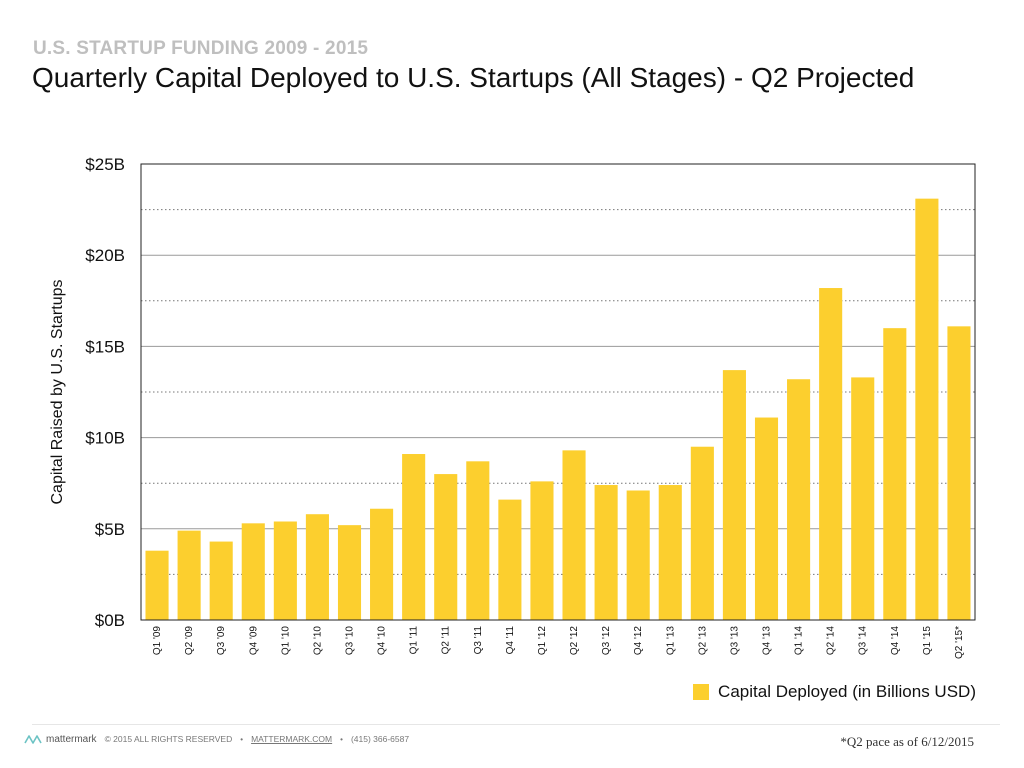 This screenshot has height=768, width=1024. Describe the element at coordinates (189, 641) in the screenshot. I see `x-tick-label: Q2 '09` at that location.